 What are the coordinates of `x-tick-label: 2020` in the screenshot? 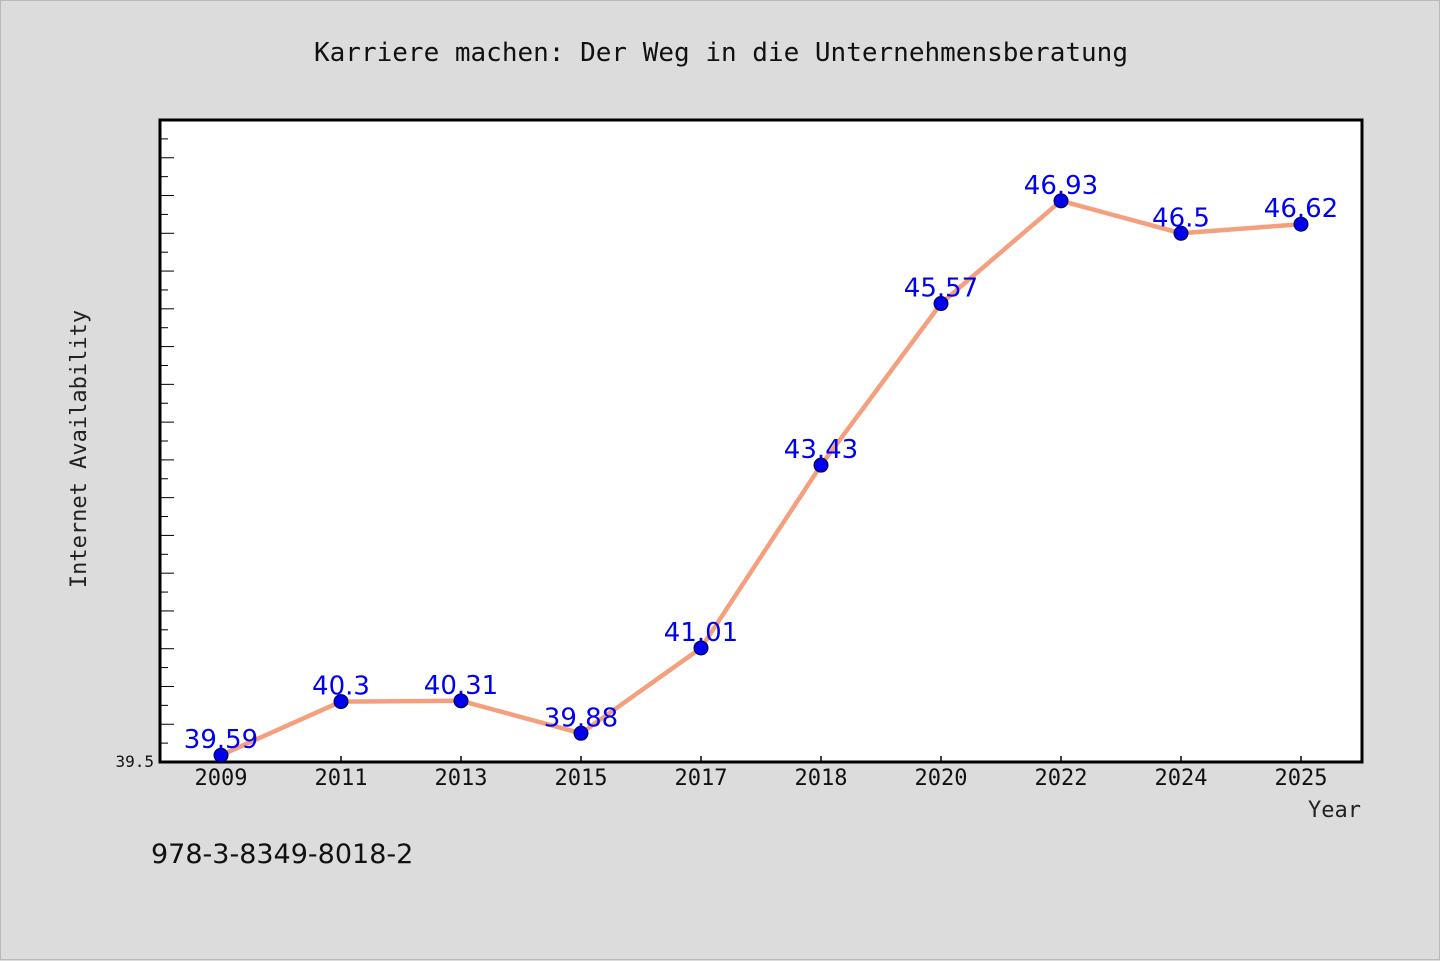 It's located at (941, 778).